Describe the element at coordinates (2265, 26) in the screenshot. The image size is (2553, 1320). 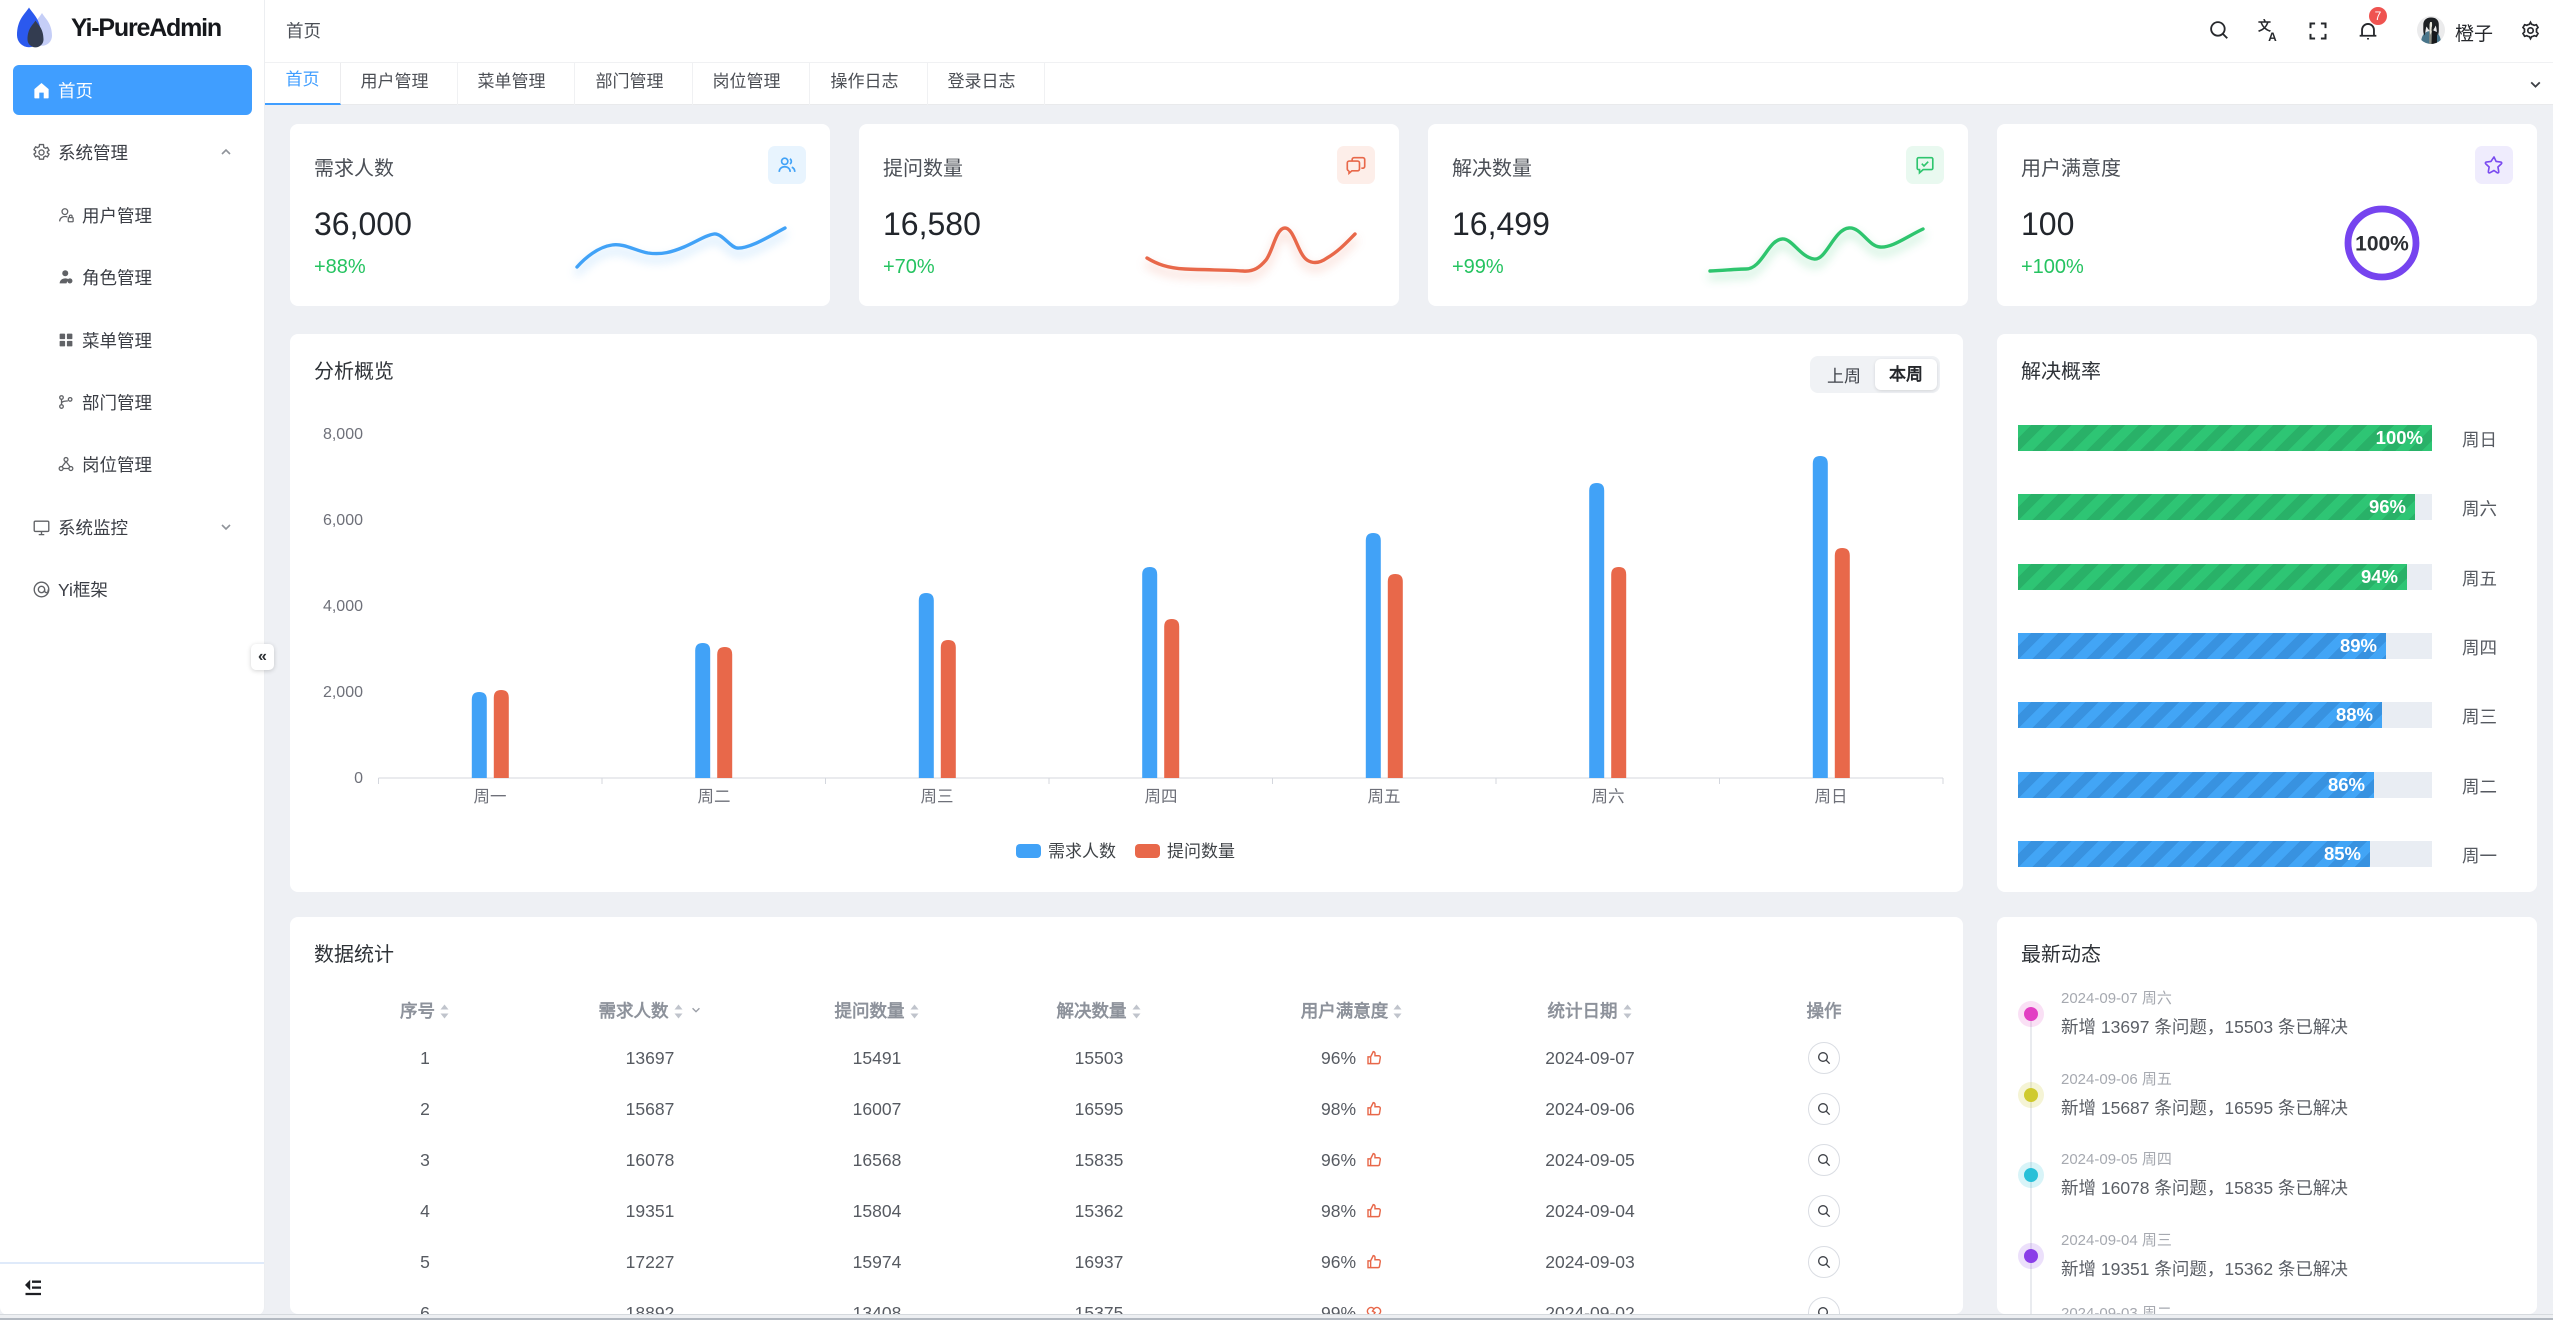
I see `svg-text: 文` at that location.